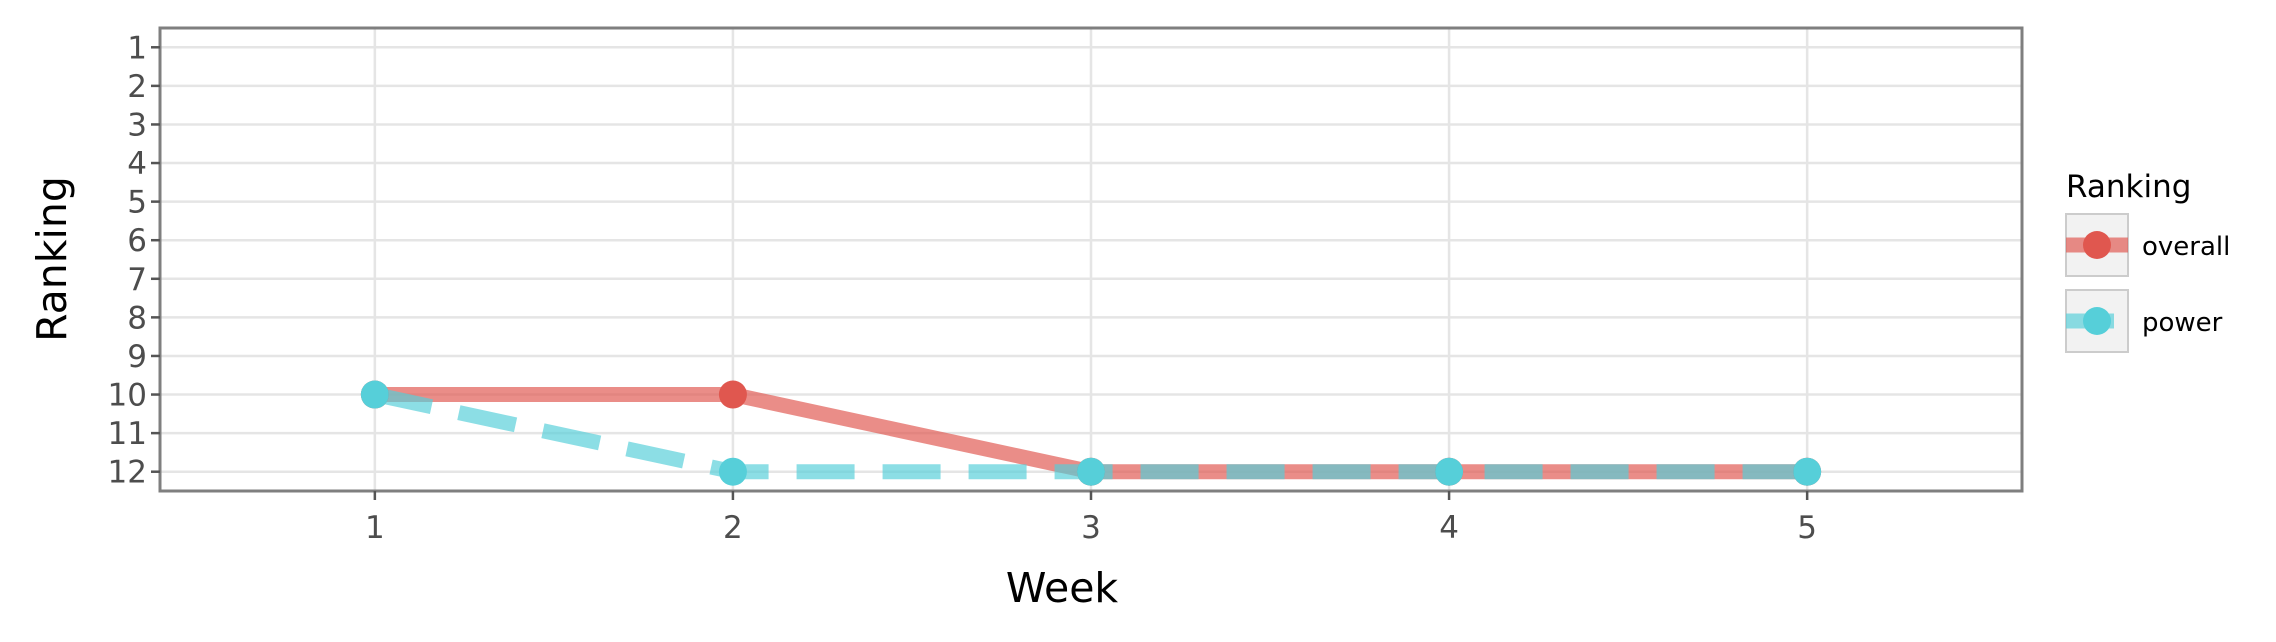 The height and width of the screenshot is (642, 2276). I want to click on legend-label-power: power, so click(2182, 323).